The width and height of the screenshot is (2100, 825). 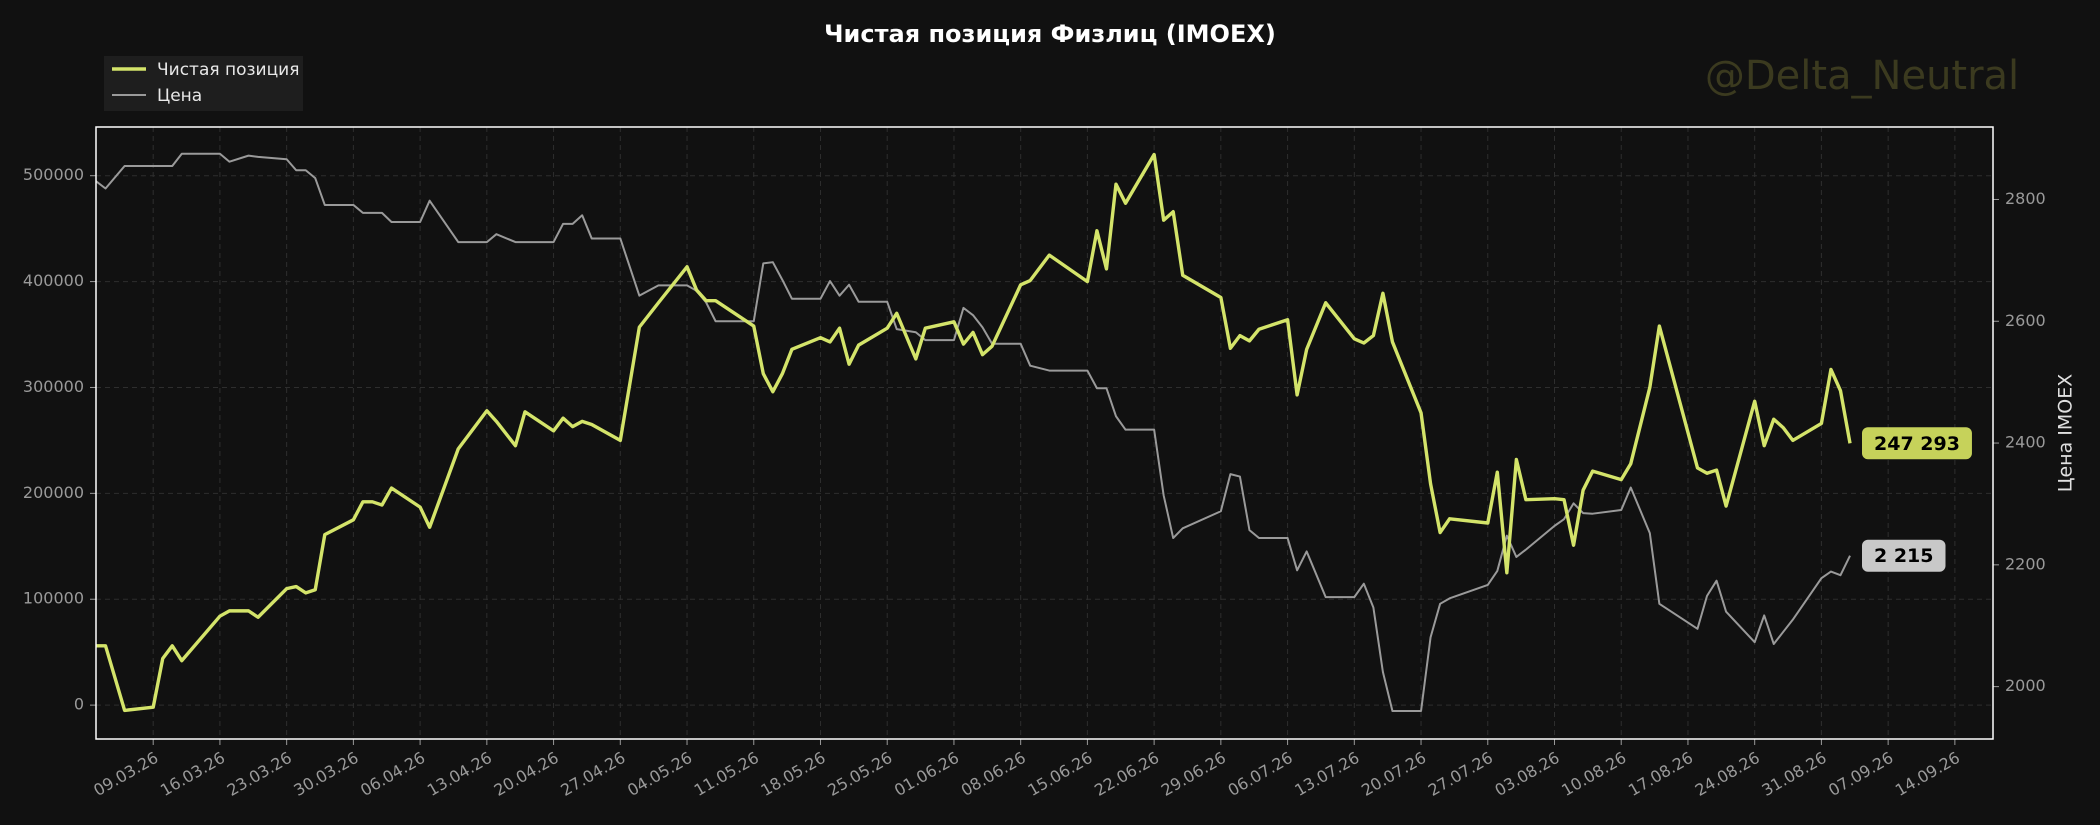 What do you see at coordinates (2025, 320) in the screenshot?
I see `y2-tick-label: 2600` at bounding box center [2025, 320].